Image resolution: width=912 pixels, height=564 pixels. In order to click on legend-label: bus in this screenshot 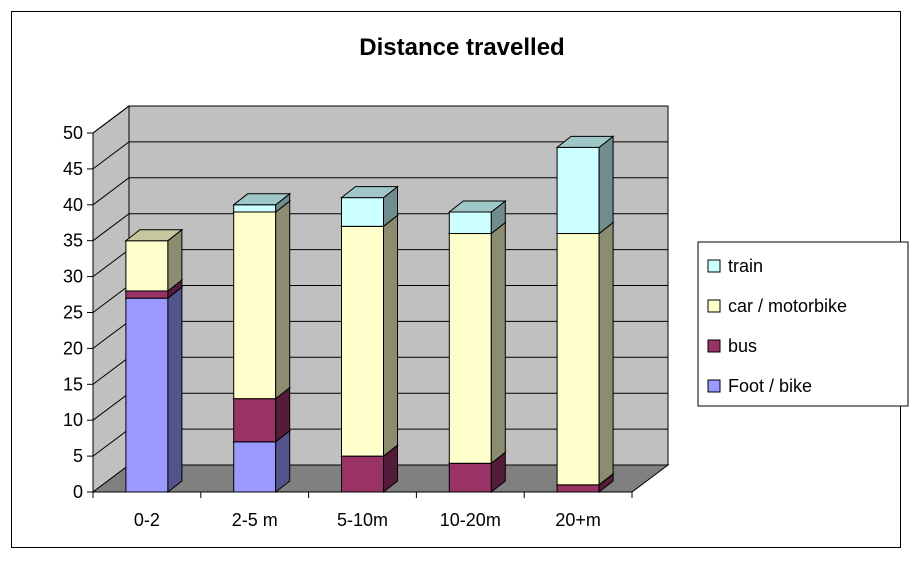, I will do `click(742, 346)`.